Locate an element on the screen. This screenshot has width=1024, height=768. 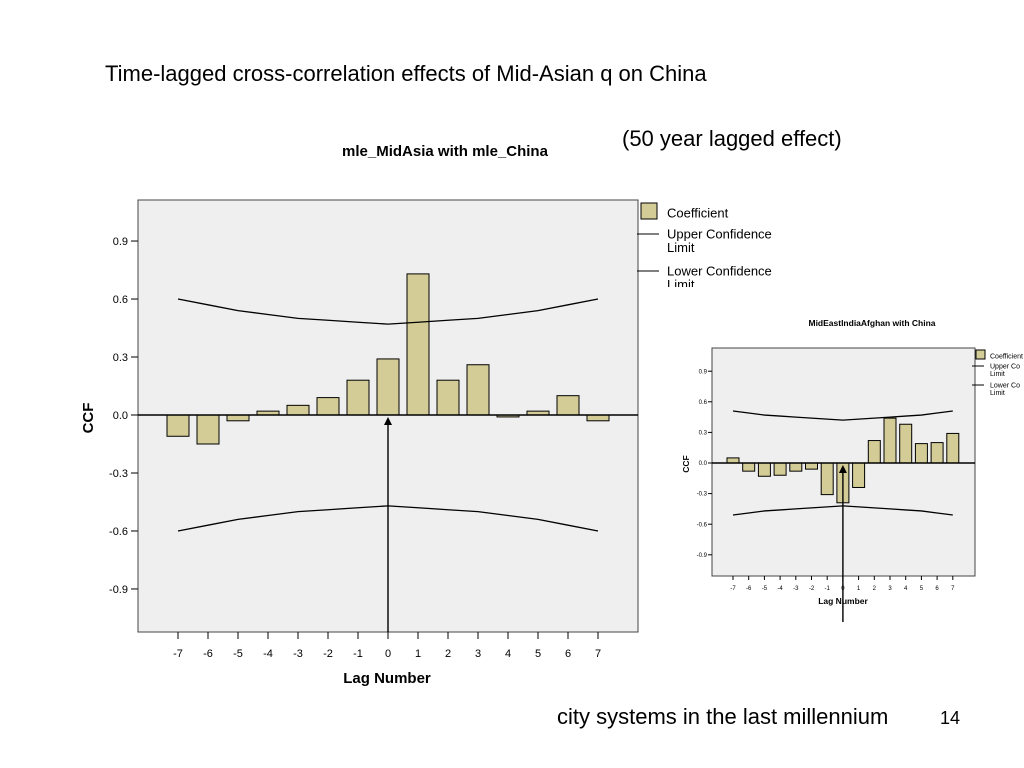
chart-title: mle_MidAsia with mle_China is located at coordinates (445, 151).